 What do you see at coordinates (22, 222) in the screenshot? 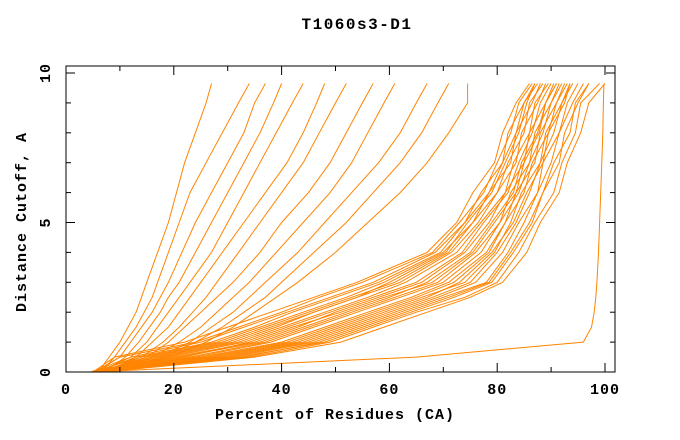
I see `y-axis-label: Distance Cutoff, A` at bounding box center [22, 222].